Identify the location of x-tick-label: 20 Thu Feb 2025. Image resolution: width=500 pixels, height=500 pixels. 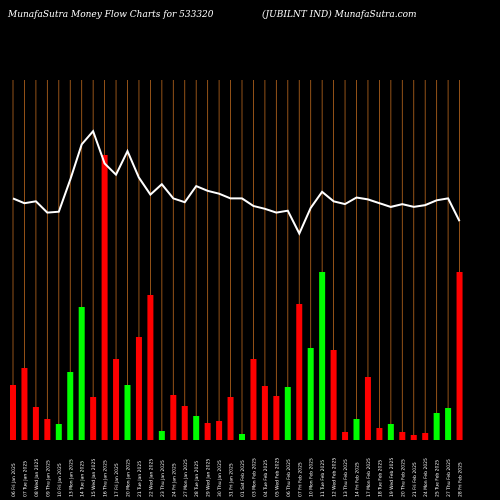
(403, 478).